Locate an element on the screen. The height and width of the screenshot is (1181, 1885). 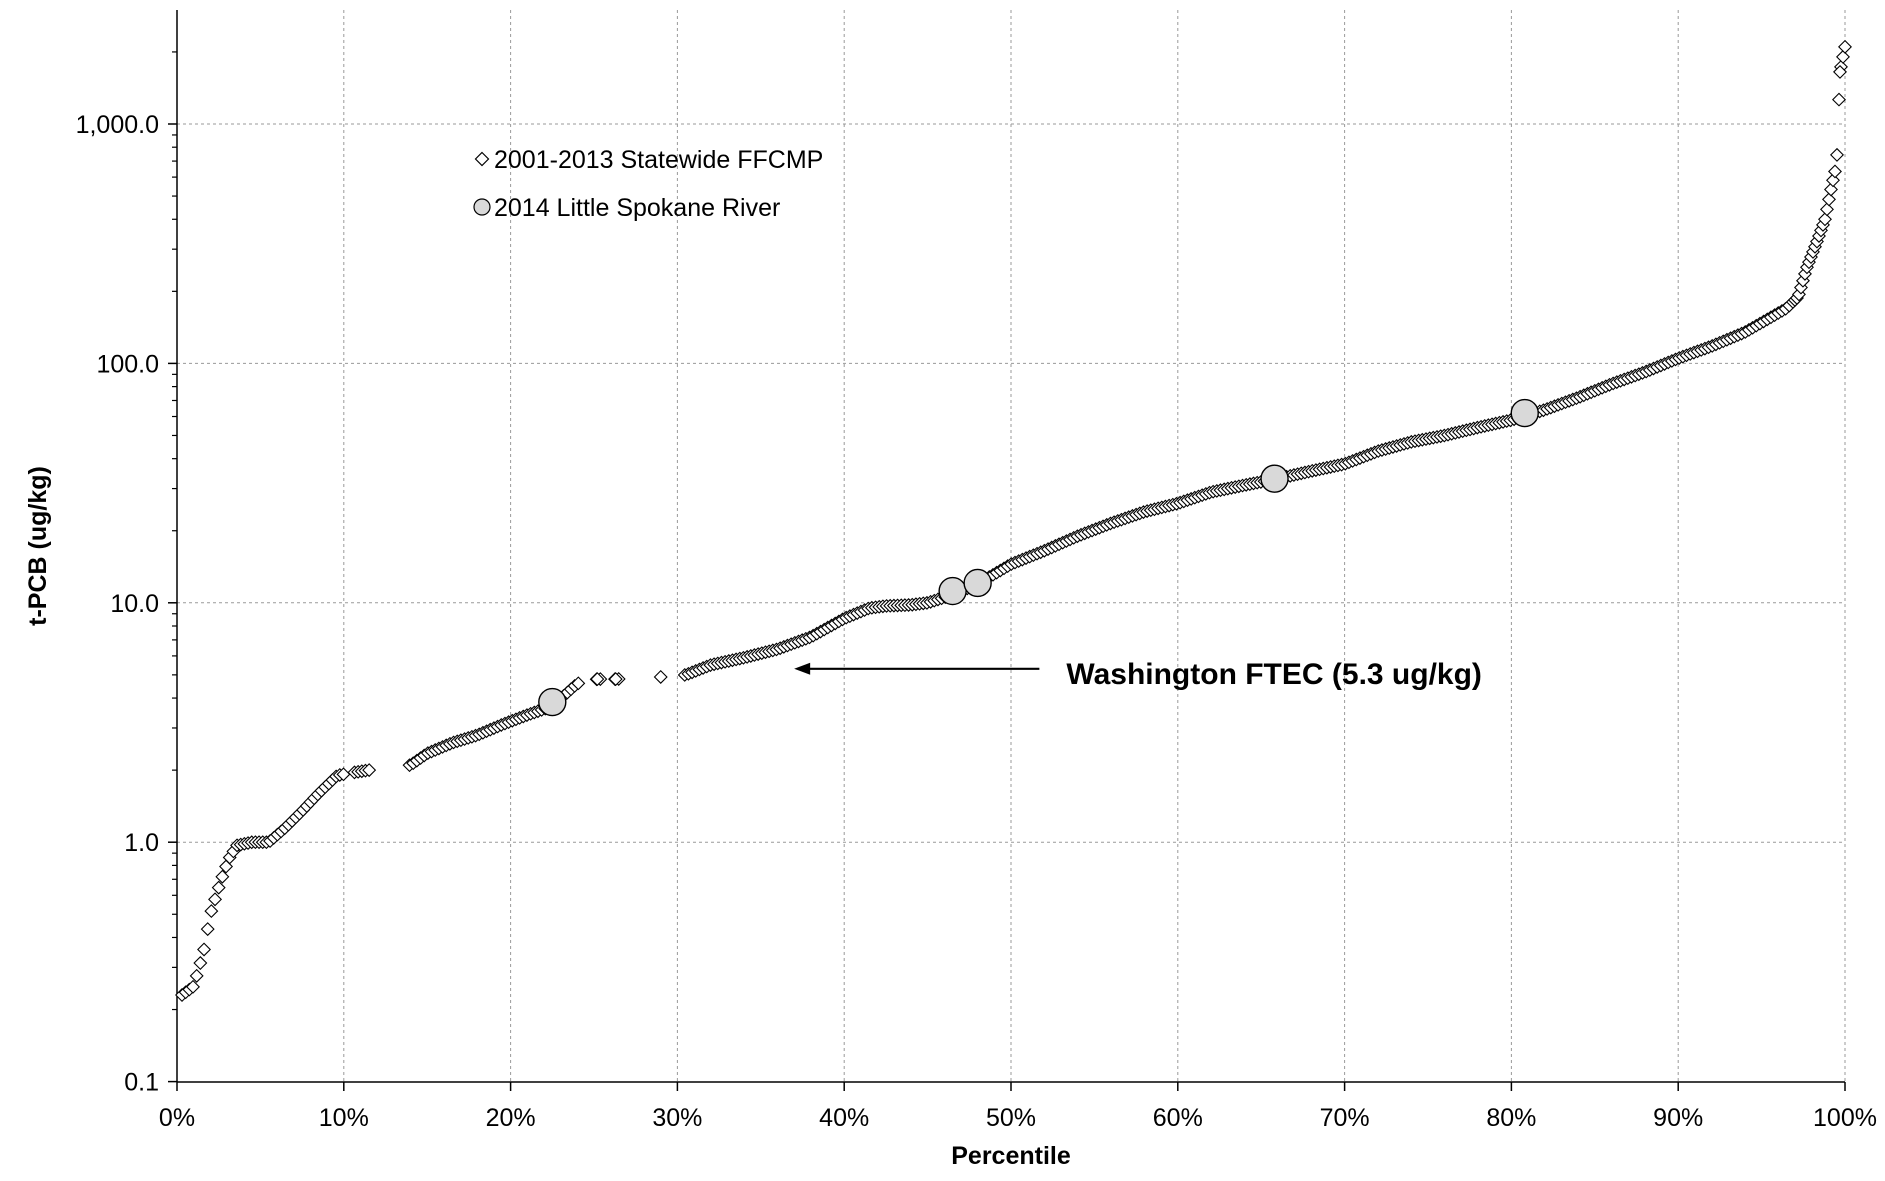
x-axis-title: Percentile is located at coordinates (1011, 1156).